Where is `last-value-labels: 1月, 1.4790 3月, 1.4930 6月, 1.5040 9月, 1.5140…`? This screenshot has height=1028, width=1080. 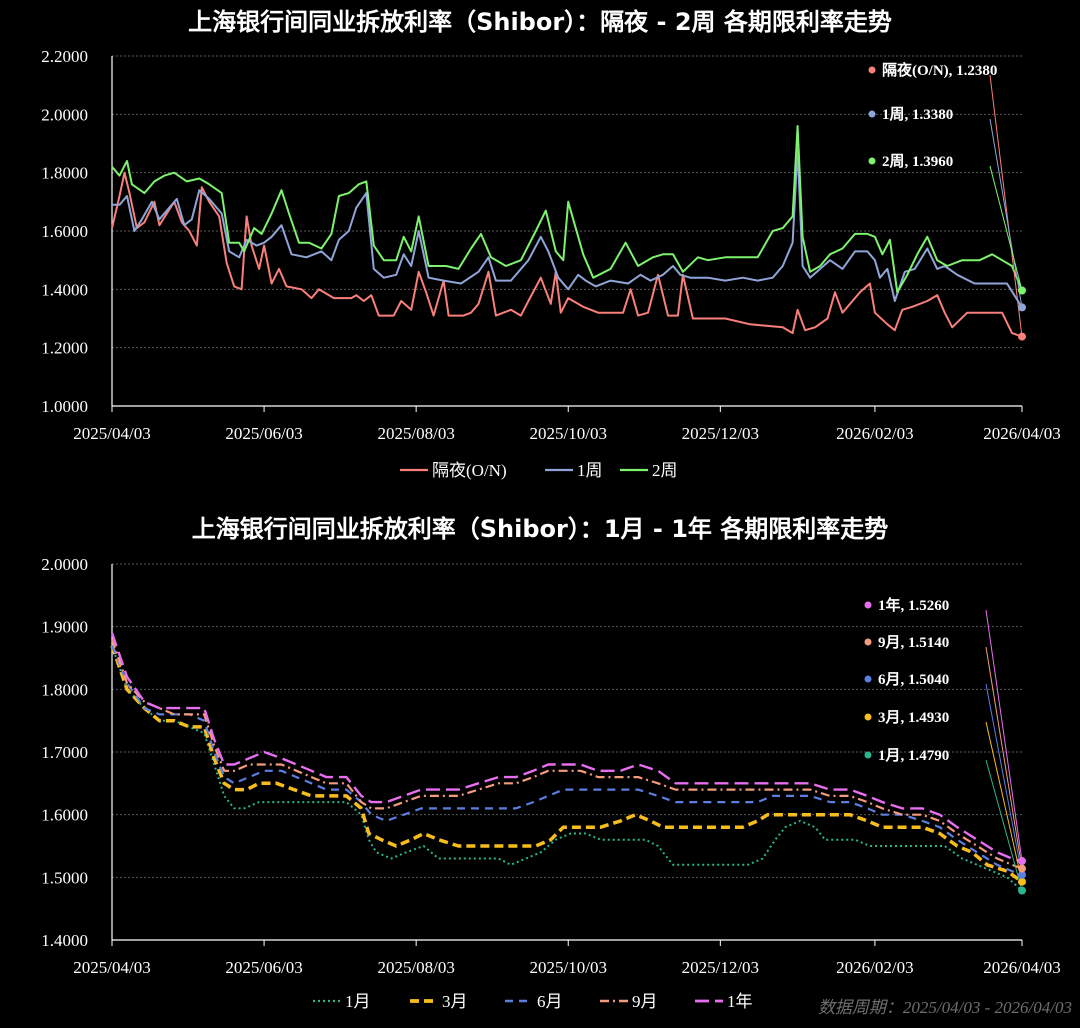 last-value-labels: 1月, 1.4790 3月, 1.4930 6月, 1.5040 9月, 1.5140… is located at coordinates (945, 745).